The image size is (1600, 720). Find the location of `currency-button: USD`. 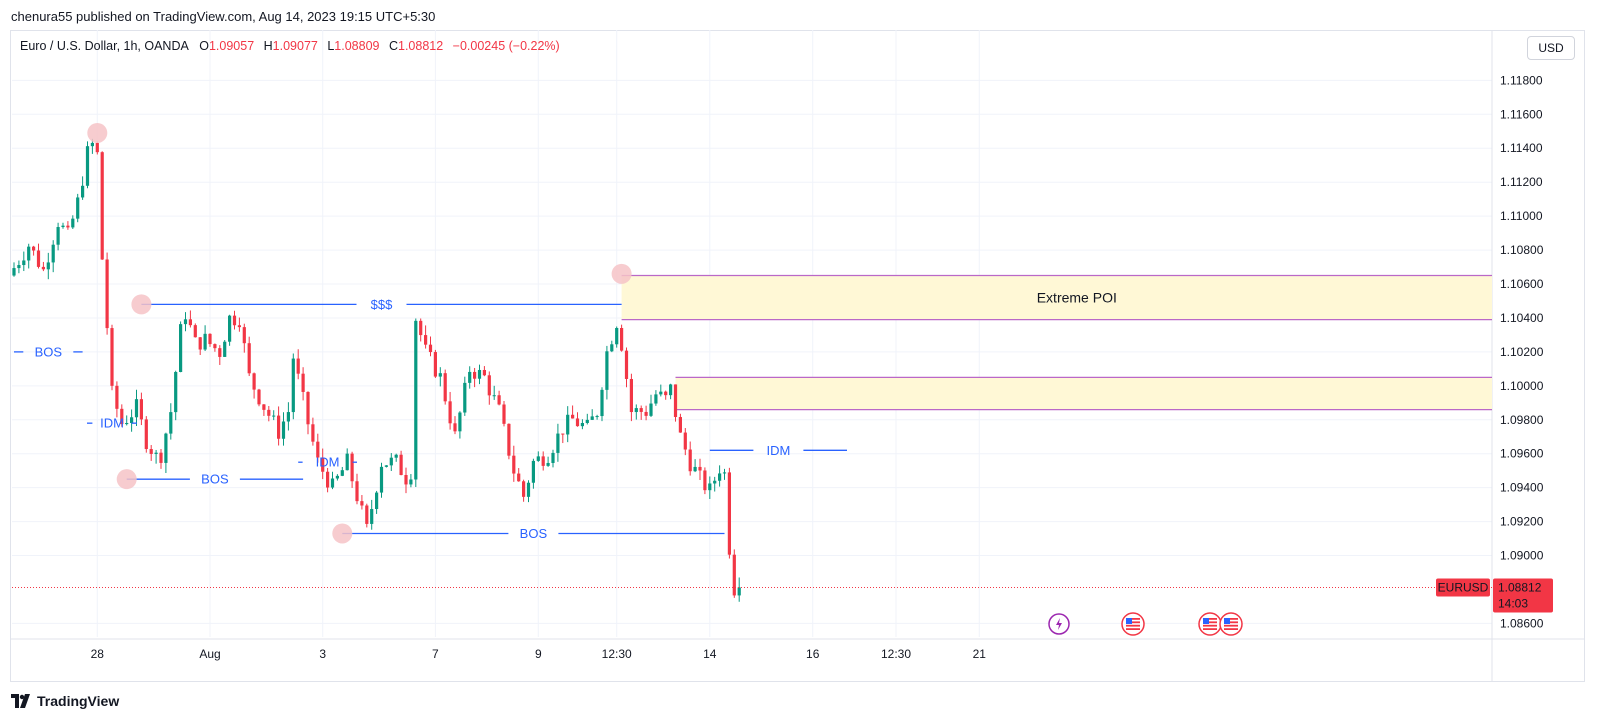

currency-button: USD is located at coordinates (1551, 48).